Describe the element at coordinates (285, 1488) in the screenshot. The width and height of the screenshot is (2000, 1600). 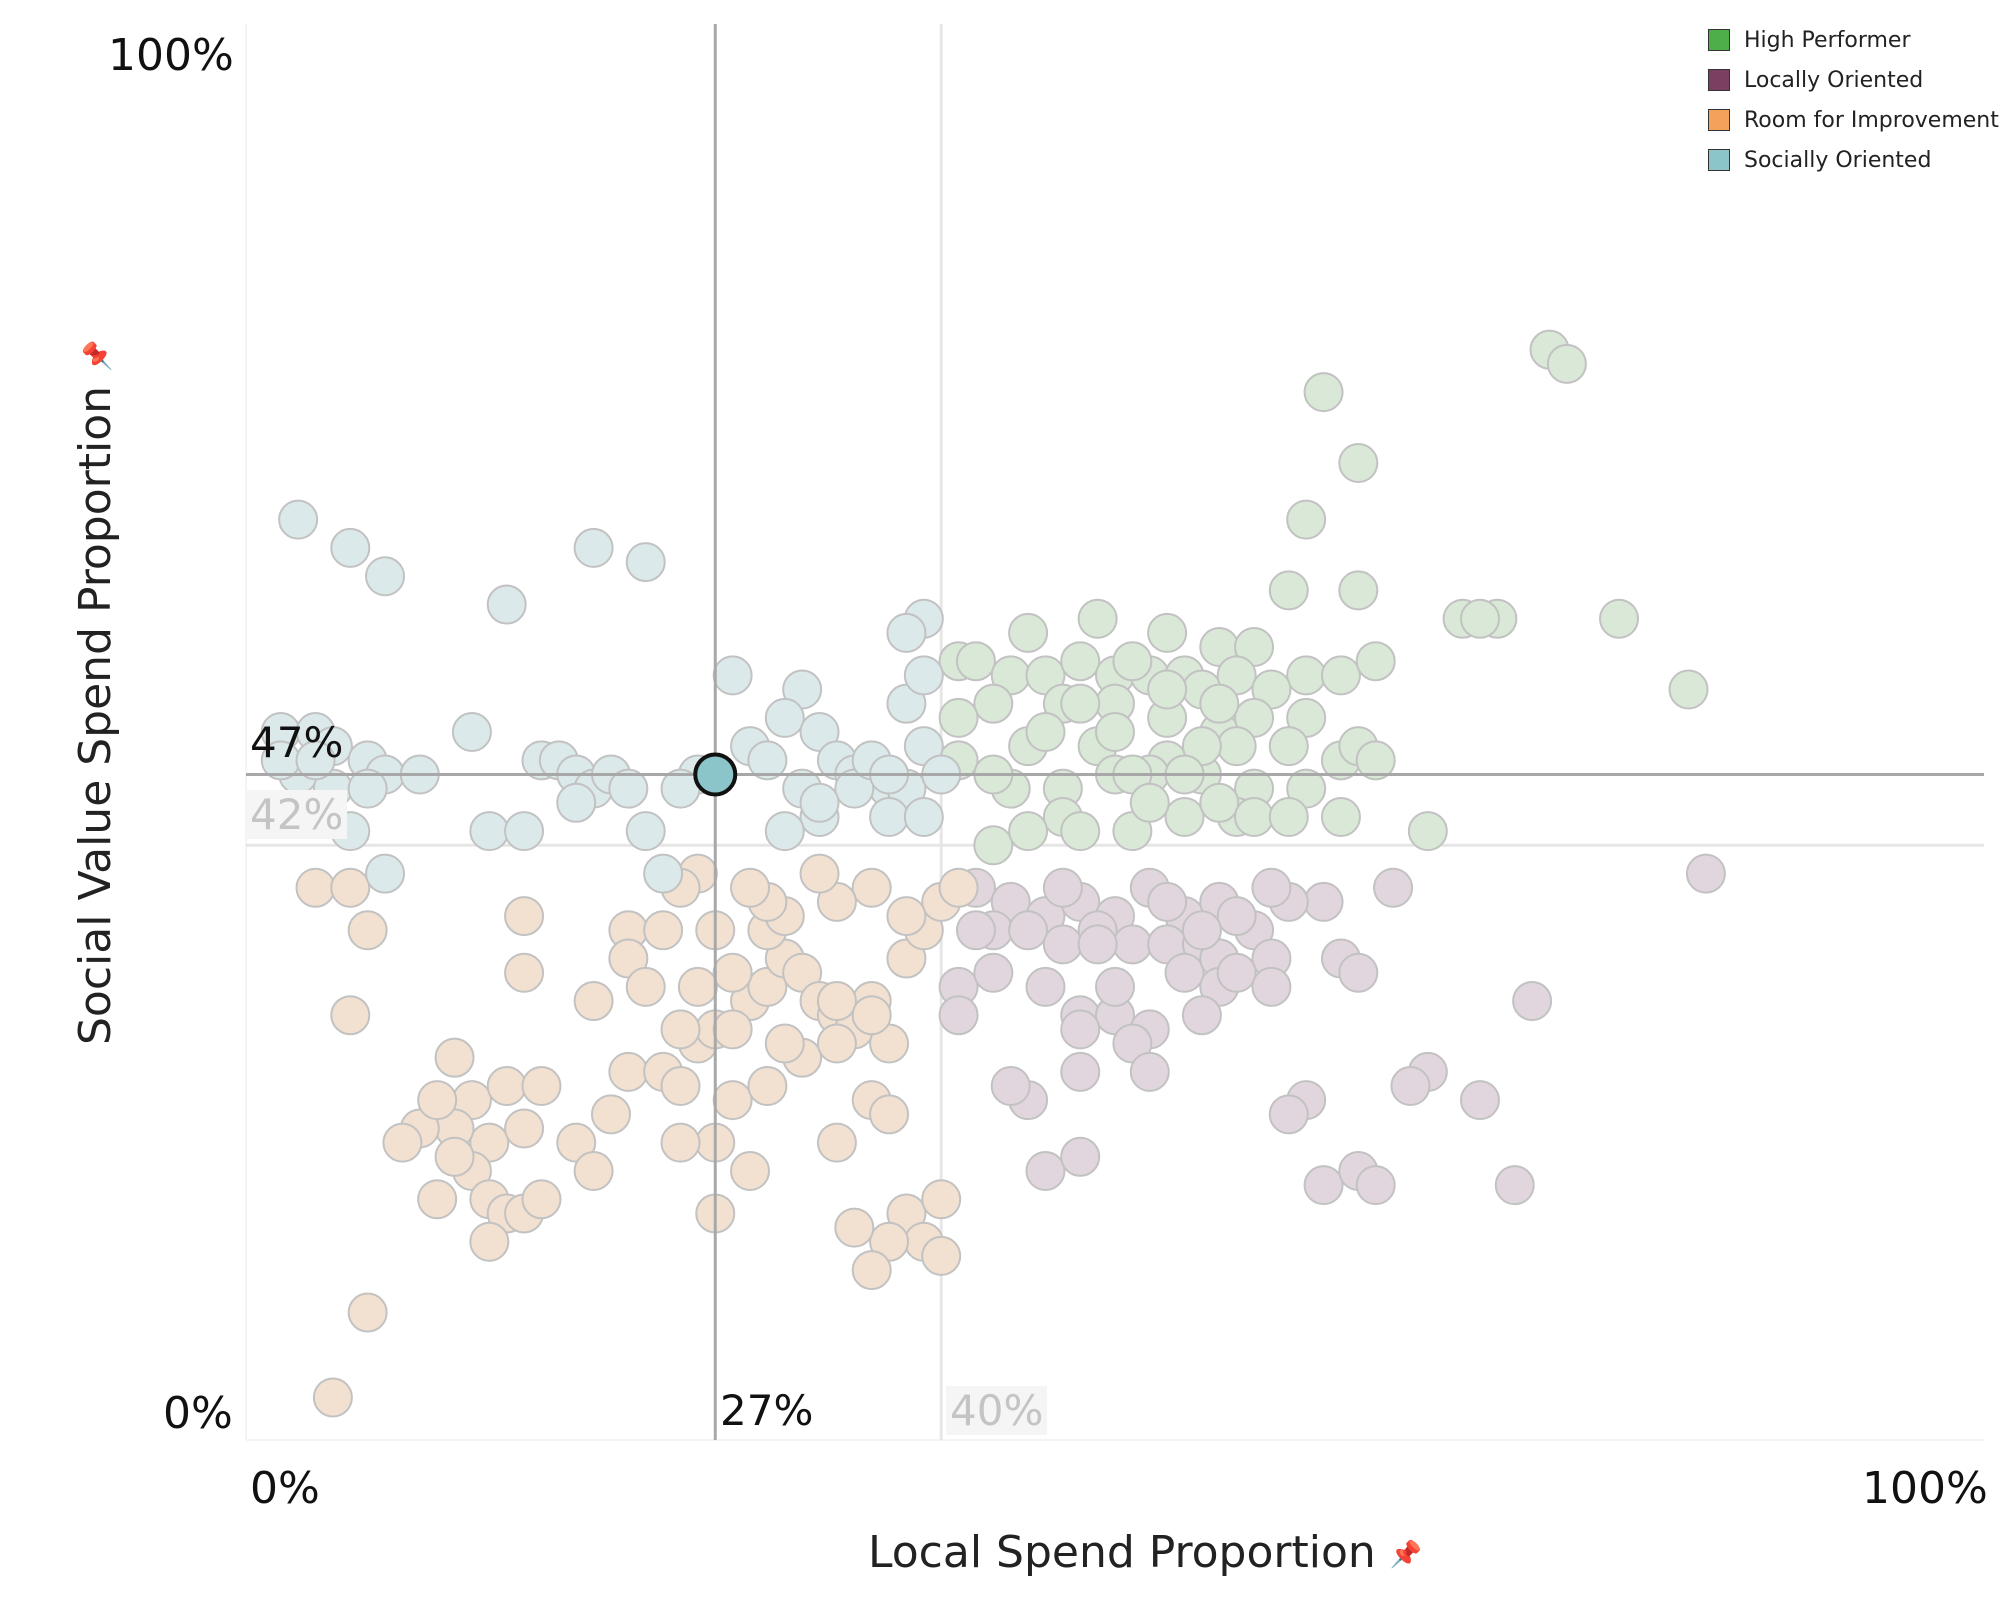
I see `x-min-label: 0%` at that location.